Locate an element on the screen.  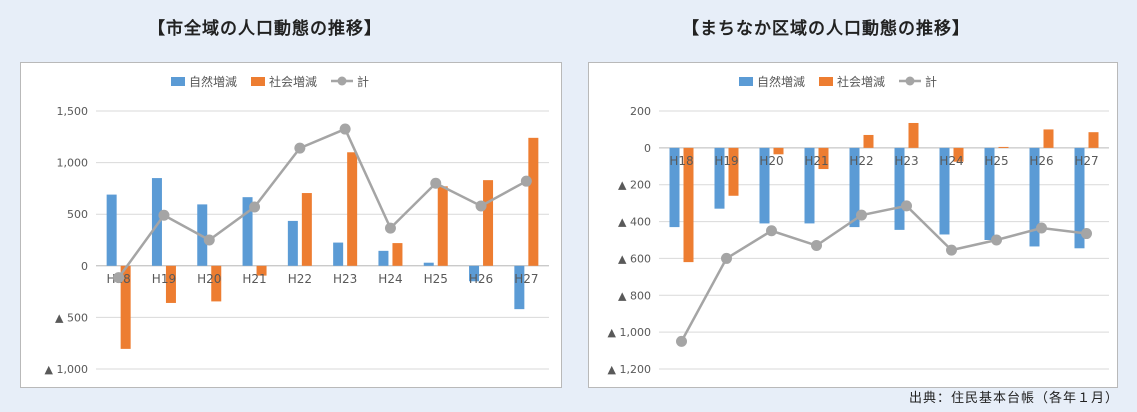
y-tick-label: 500 is located at coordinates (77, 214).